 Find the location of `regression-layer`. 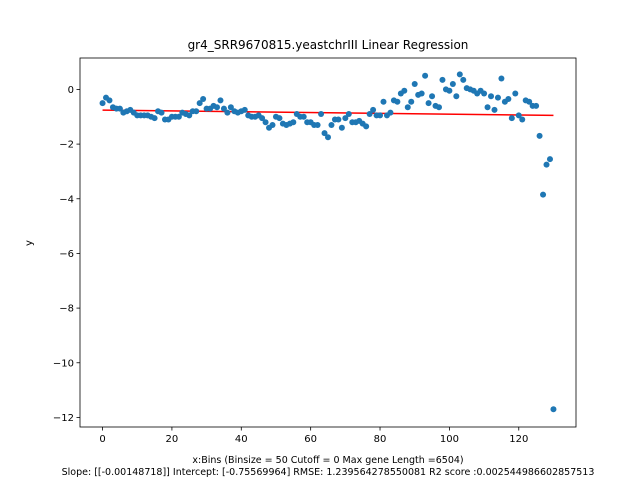

regression-layer is located at coordinates (328, 113).